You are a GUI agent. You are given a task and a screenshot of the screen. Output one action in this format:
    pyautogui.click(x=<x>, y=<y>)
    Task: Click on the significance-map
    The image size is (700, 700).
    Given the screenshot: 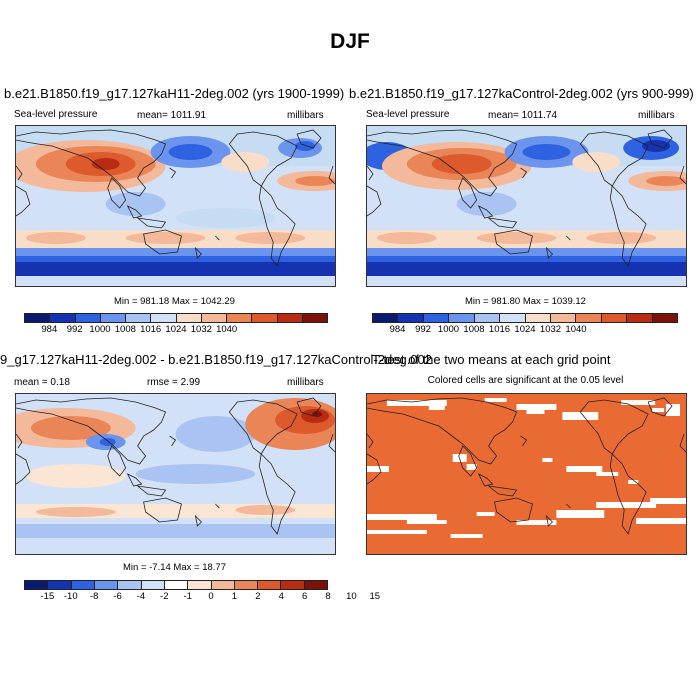 What is the action you would take?
    pyautogui.click(x=526, y=474)
    